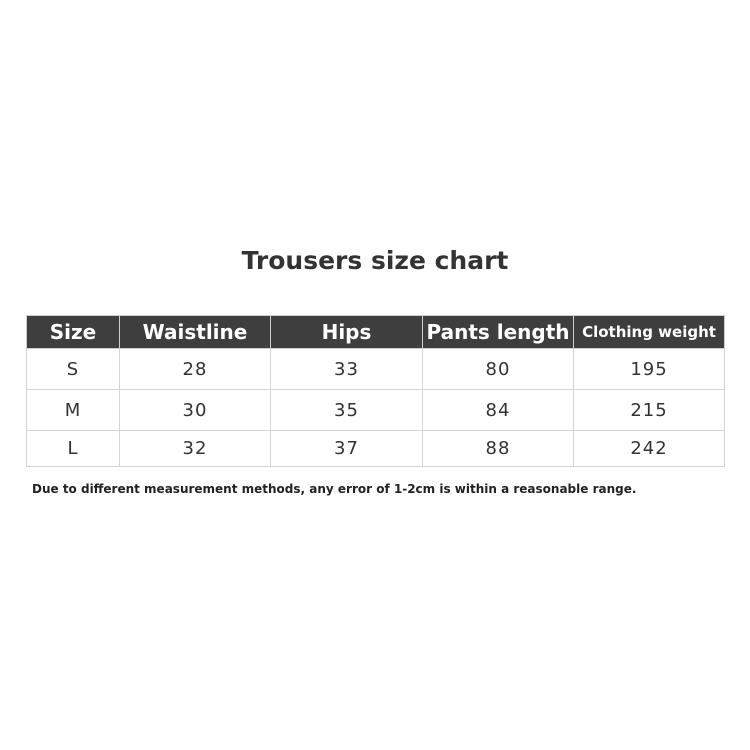 This screenshot has width=750, height=750. What do you see at coordinates (498, 369) in the screenshot?
I see `cell-pants-length: 80` at bounding box center [498, 369].